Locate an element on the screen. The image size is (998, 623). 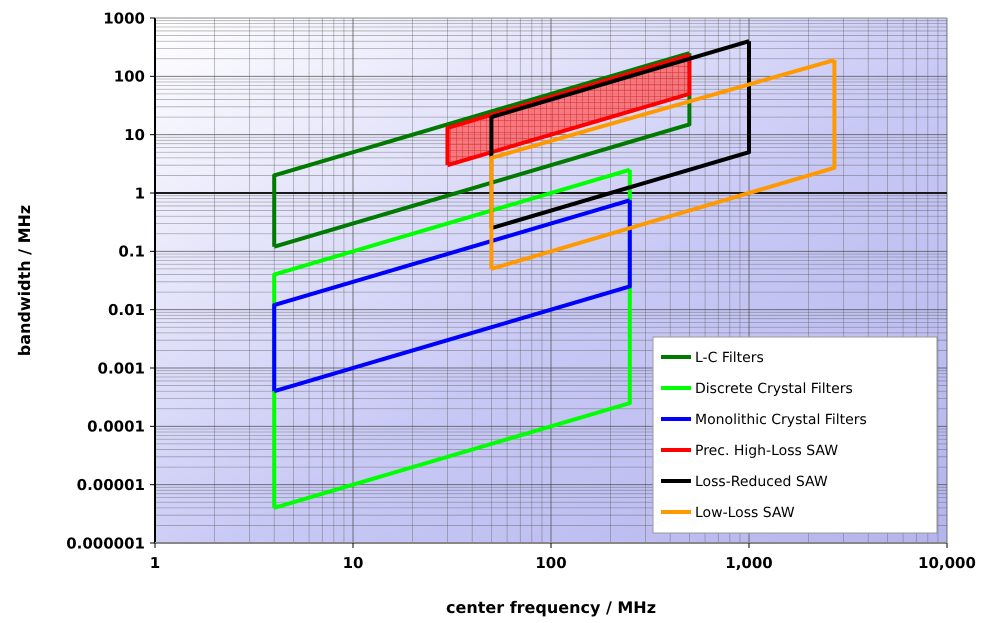
x-tick-label: 10,000 is located at coordinates (947, 563).